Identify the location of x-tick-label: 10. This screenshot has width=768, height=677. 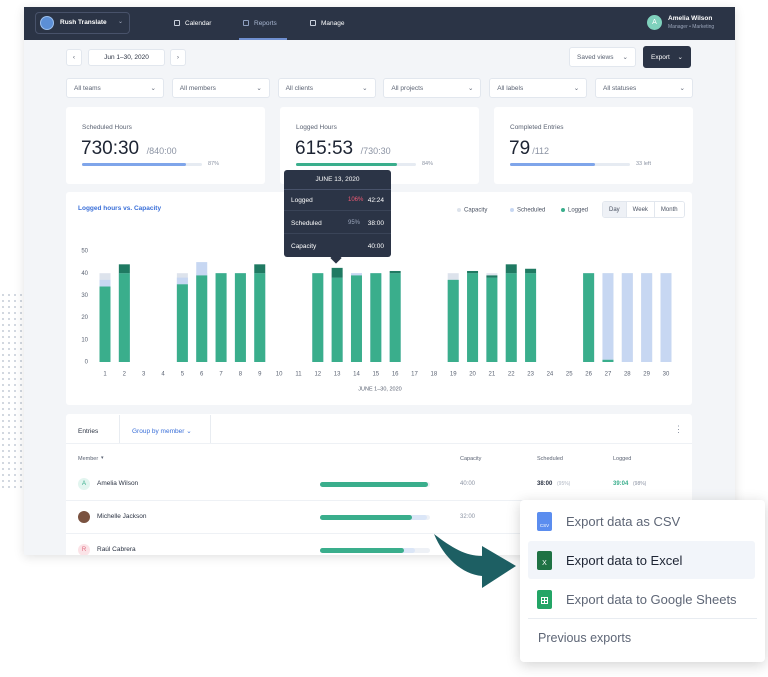
(279, 375).